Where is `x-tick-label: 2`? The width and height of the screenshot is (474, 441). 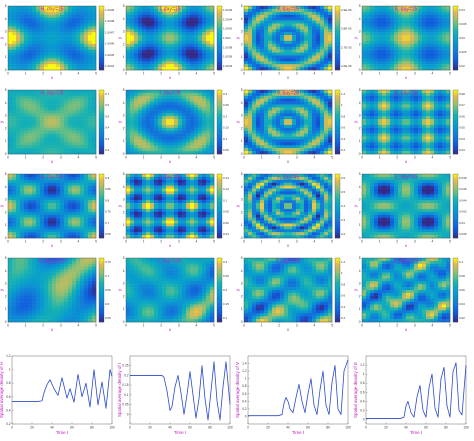
x-tick-label: 2 is located at coordinates (43, 158).